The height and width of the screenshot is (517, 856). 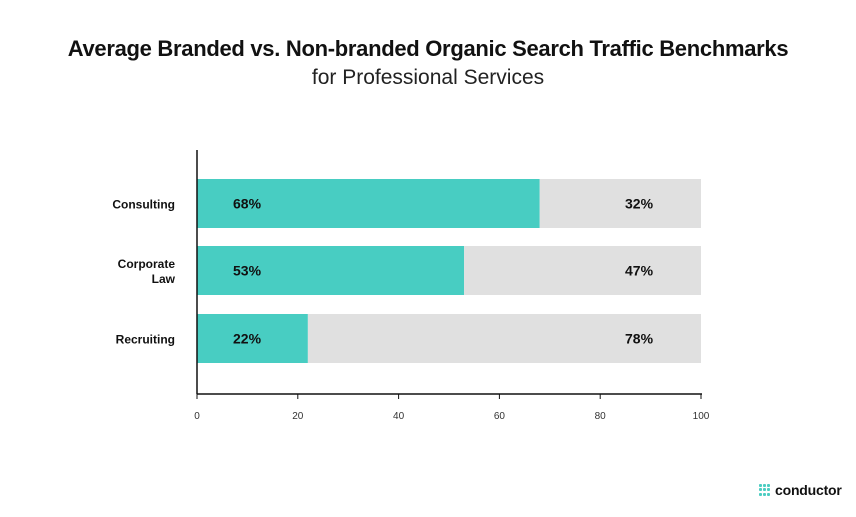 I want to click on data-label-branded: 68%, so click(x=247, y=204).